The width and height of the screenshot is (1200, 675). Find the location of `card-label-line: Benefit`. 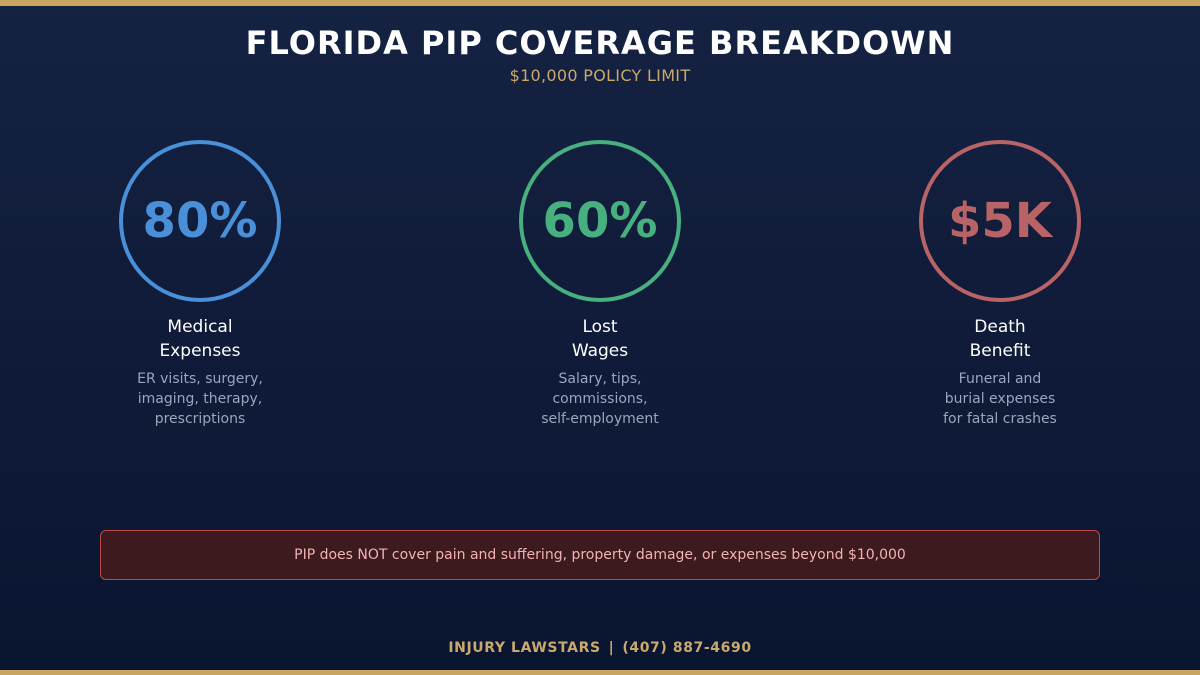

card-label-line: Benefit is located at coordinates (1000, 351).